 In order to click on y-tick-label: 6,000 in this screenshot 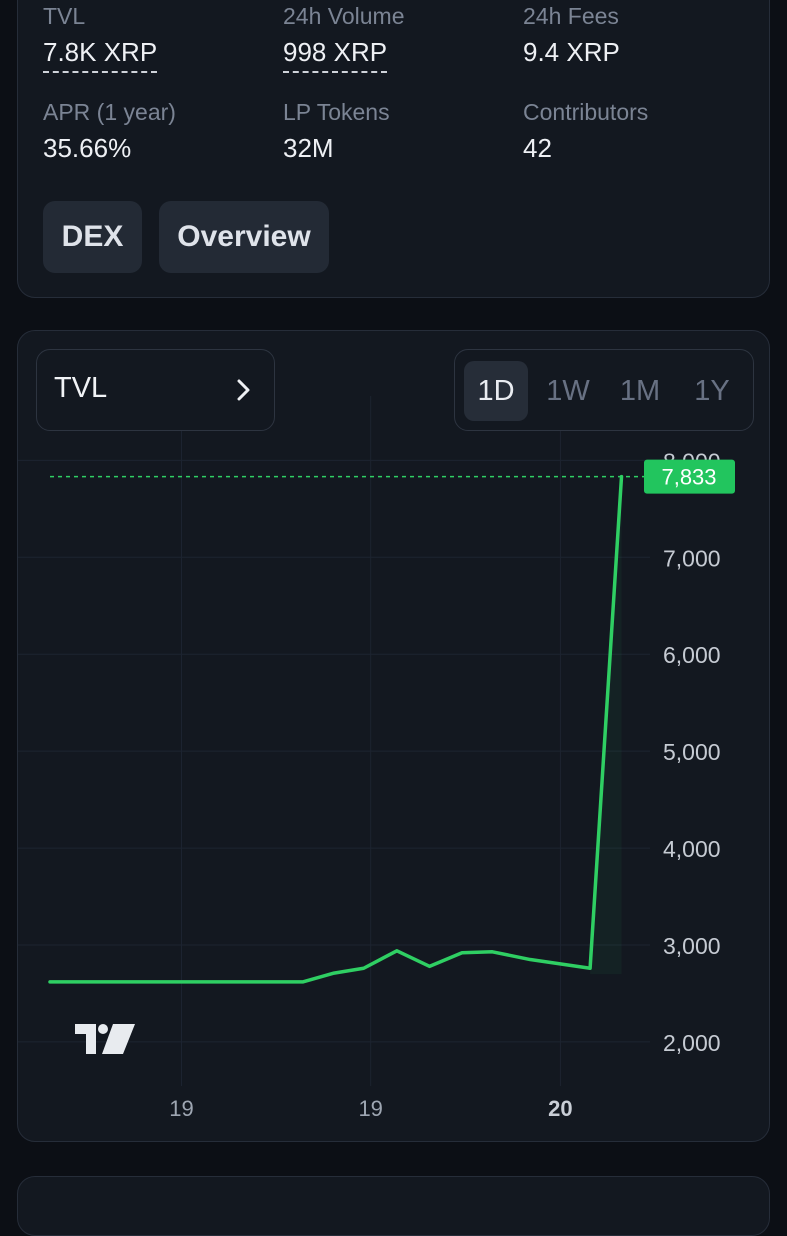, I will do `click(692, 655)`.